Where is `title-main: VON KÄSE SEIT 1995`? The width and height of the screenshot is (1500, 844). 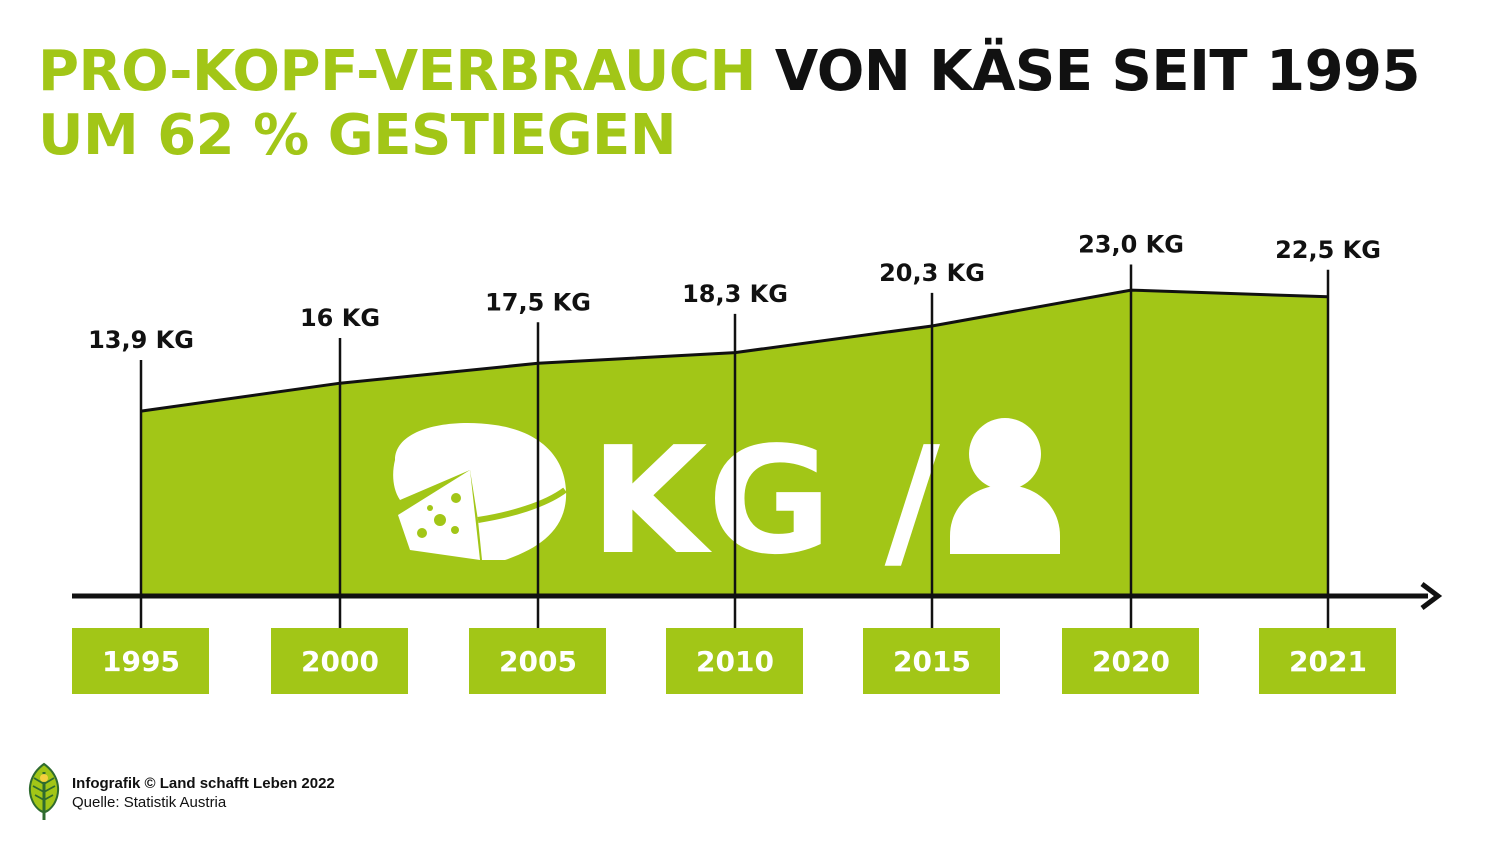 title-main: VON KÄSE SEIT 1995 is located at coordinates (1097, 71).